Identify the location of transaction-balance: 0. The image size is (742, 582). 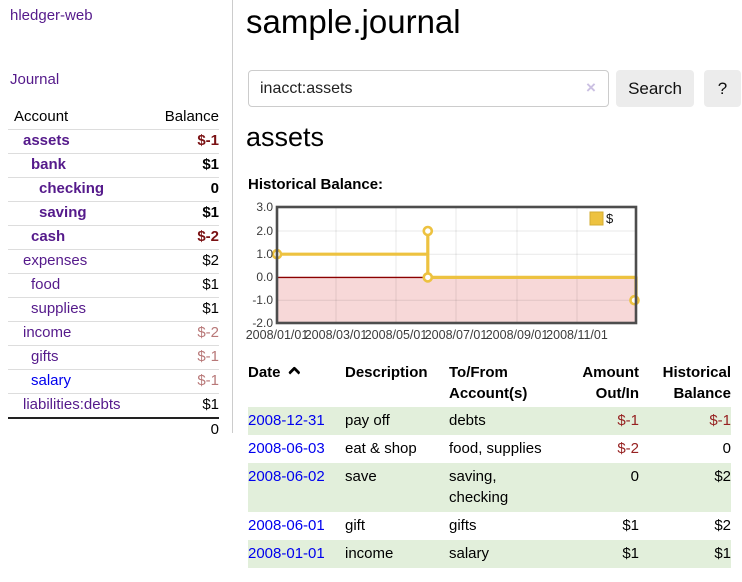
(726, 448).